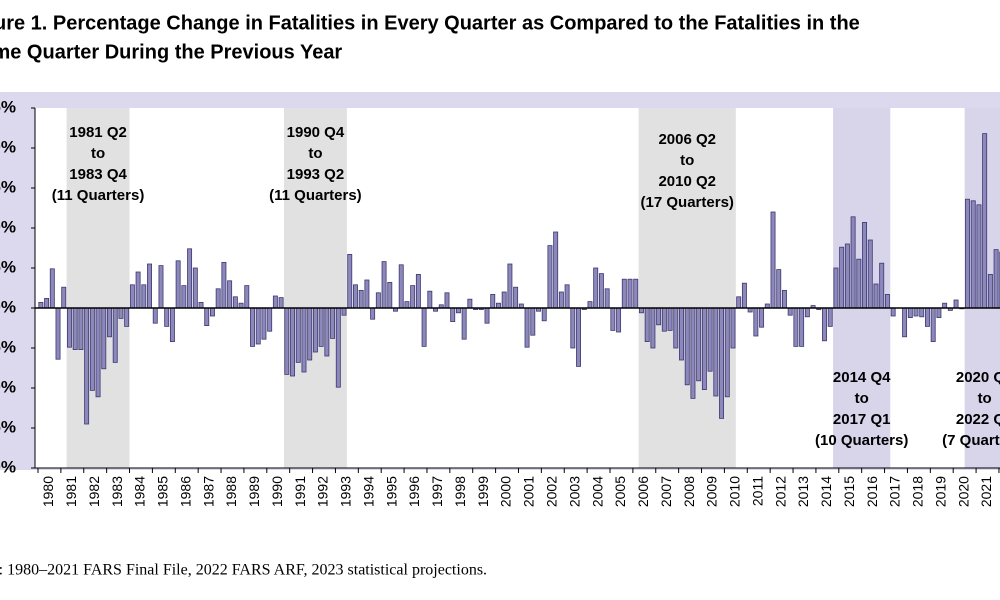  What do you see at coordinates (437, 491) in the screenshot?
I see `x-tick-label: 1997` at bounding box center [437, 491].